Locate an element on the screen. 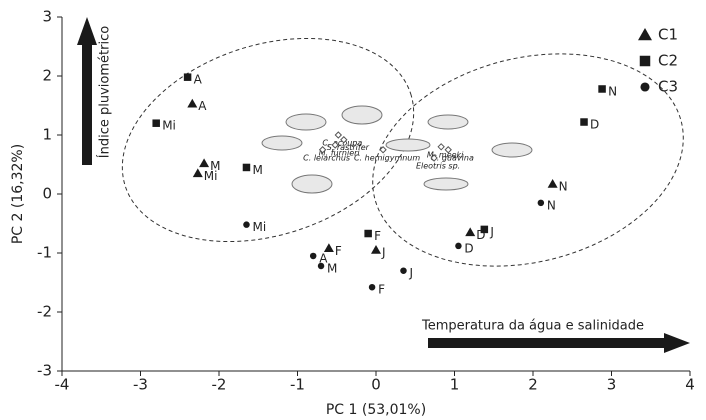 This screenshot has height=420, width=706. arrow-right is located at coordinates (559, 343).